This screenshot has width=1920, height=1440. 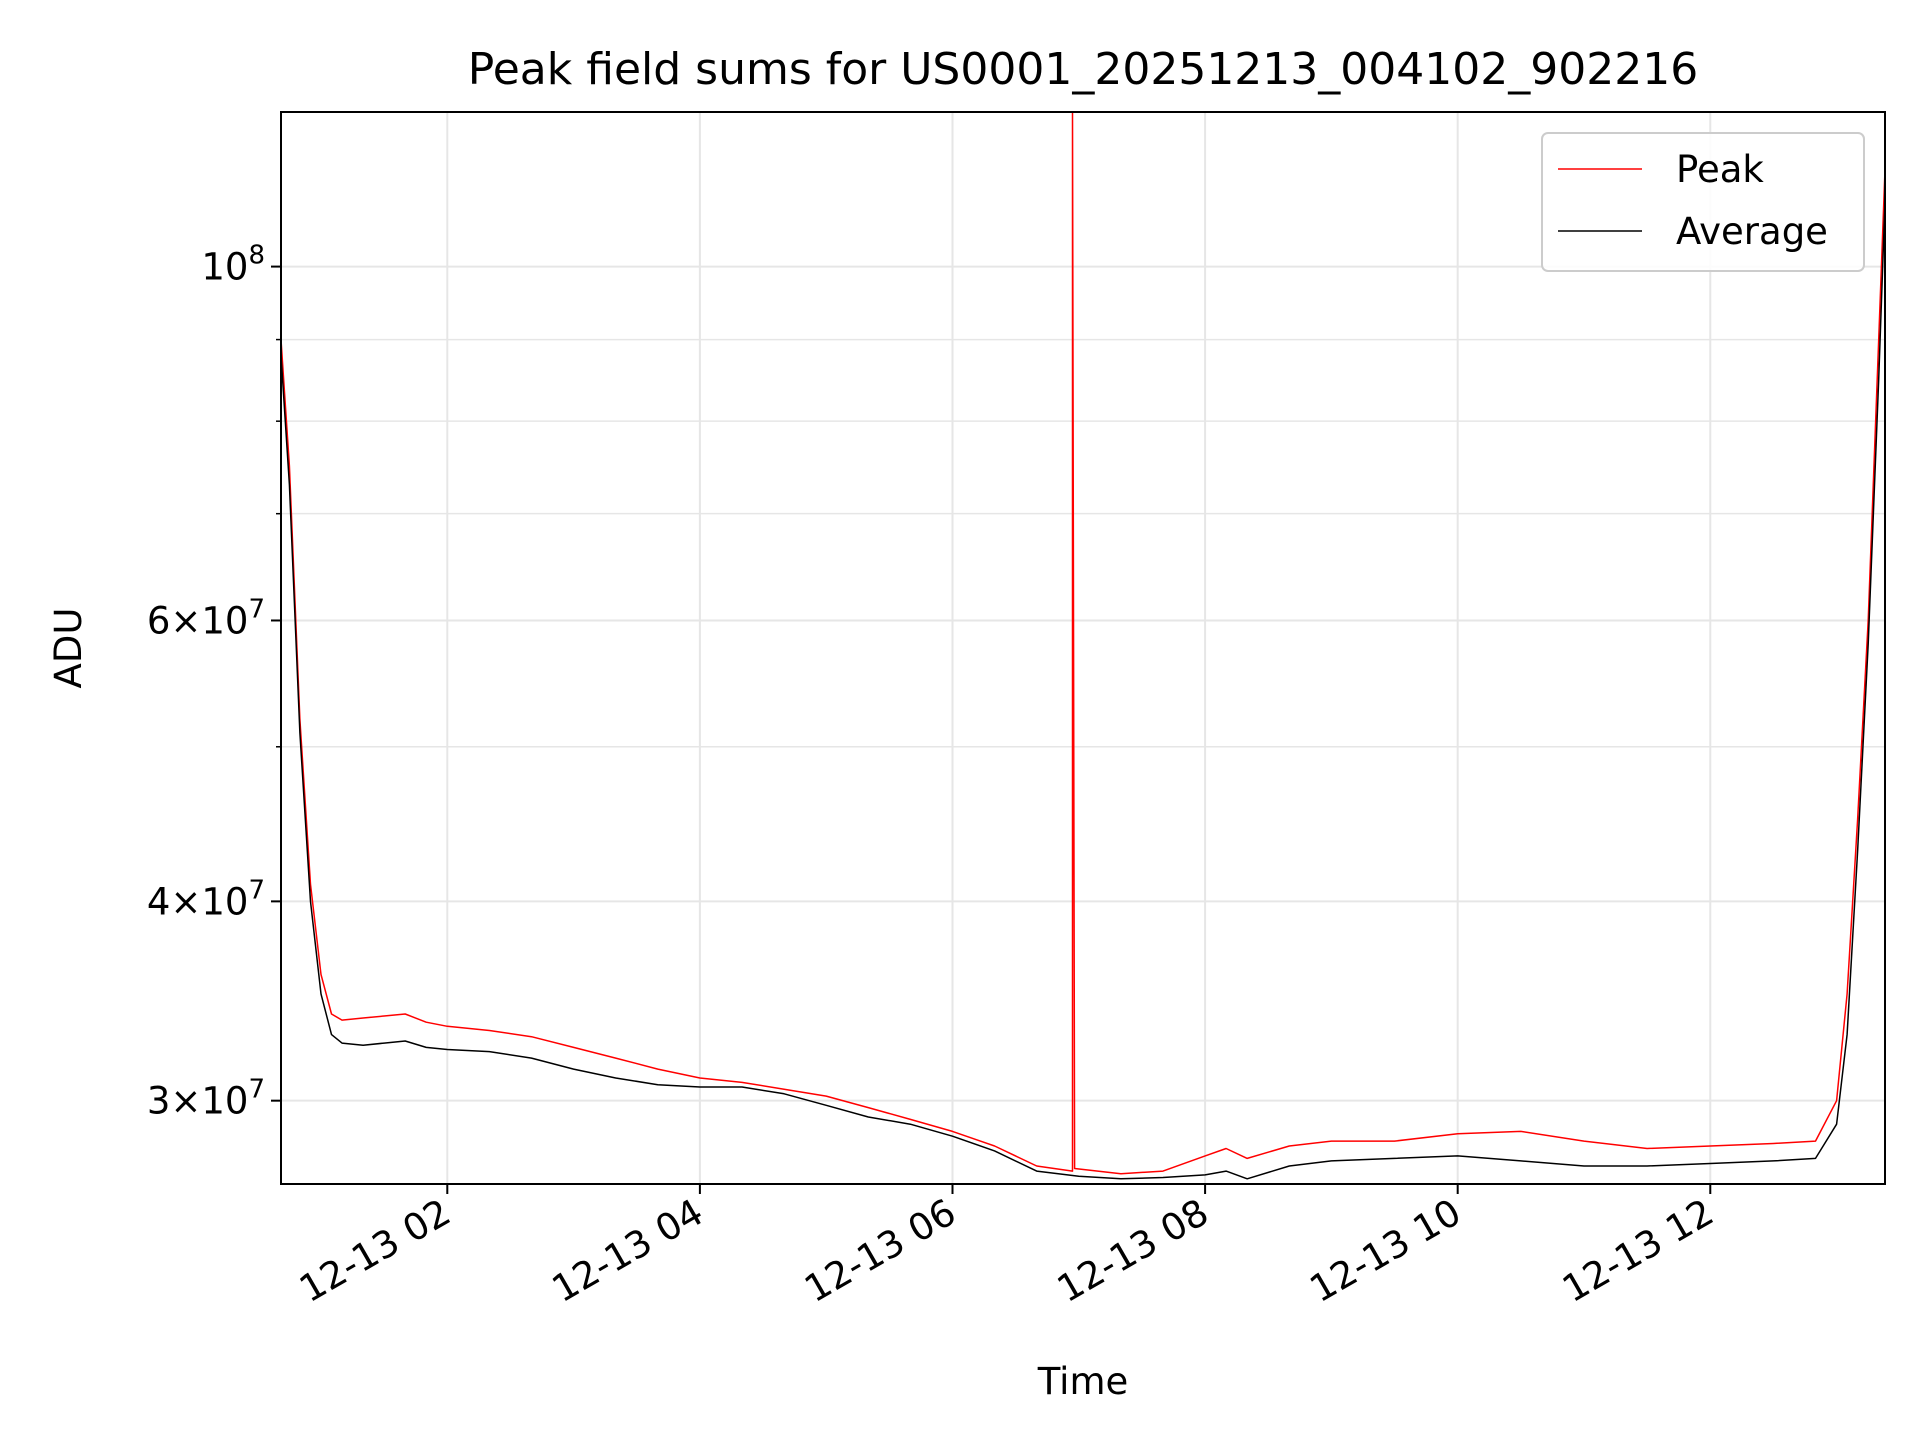 I want to click on y-tick-label: 108, so click(x=233, y=265).